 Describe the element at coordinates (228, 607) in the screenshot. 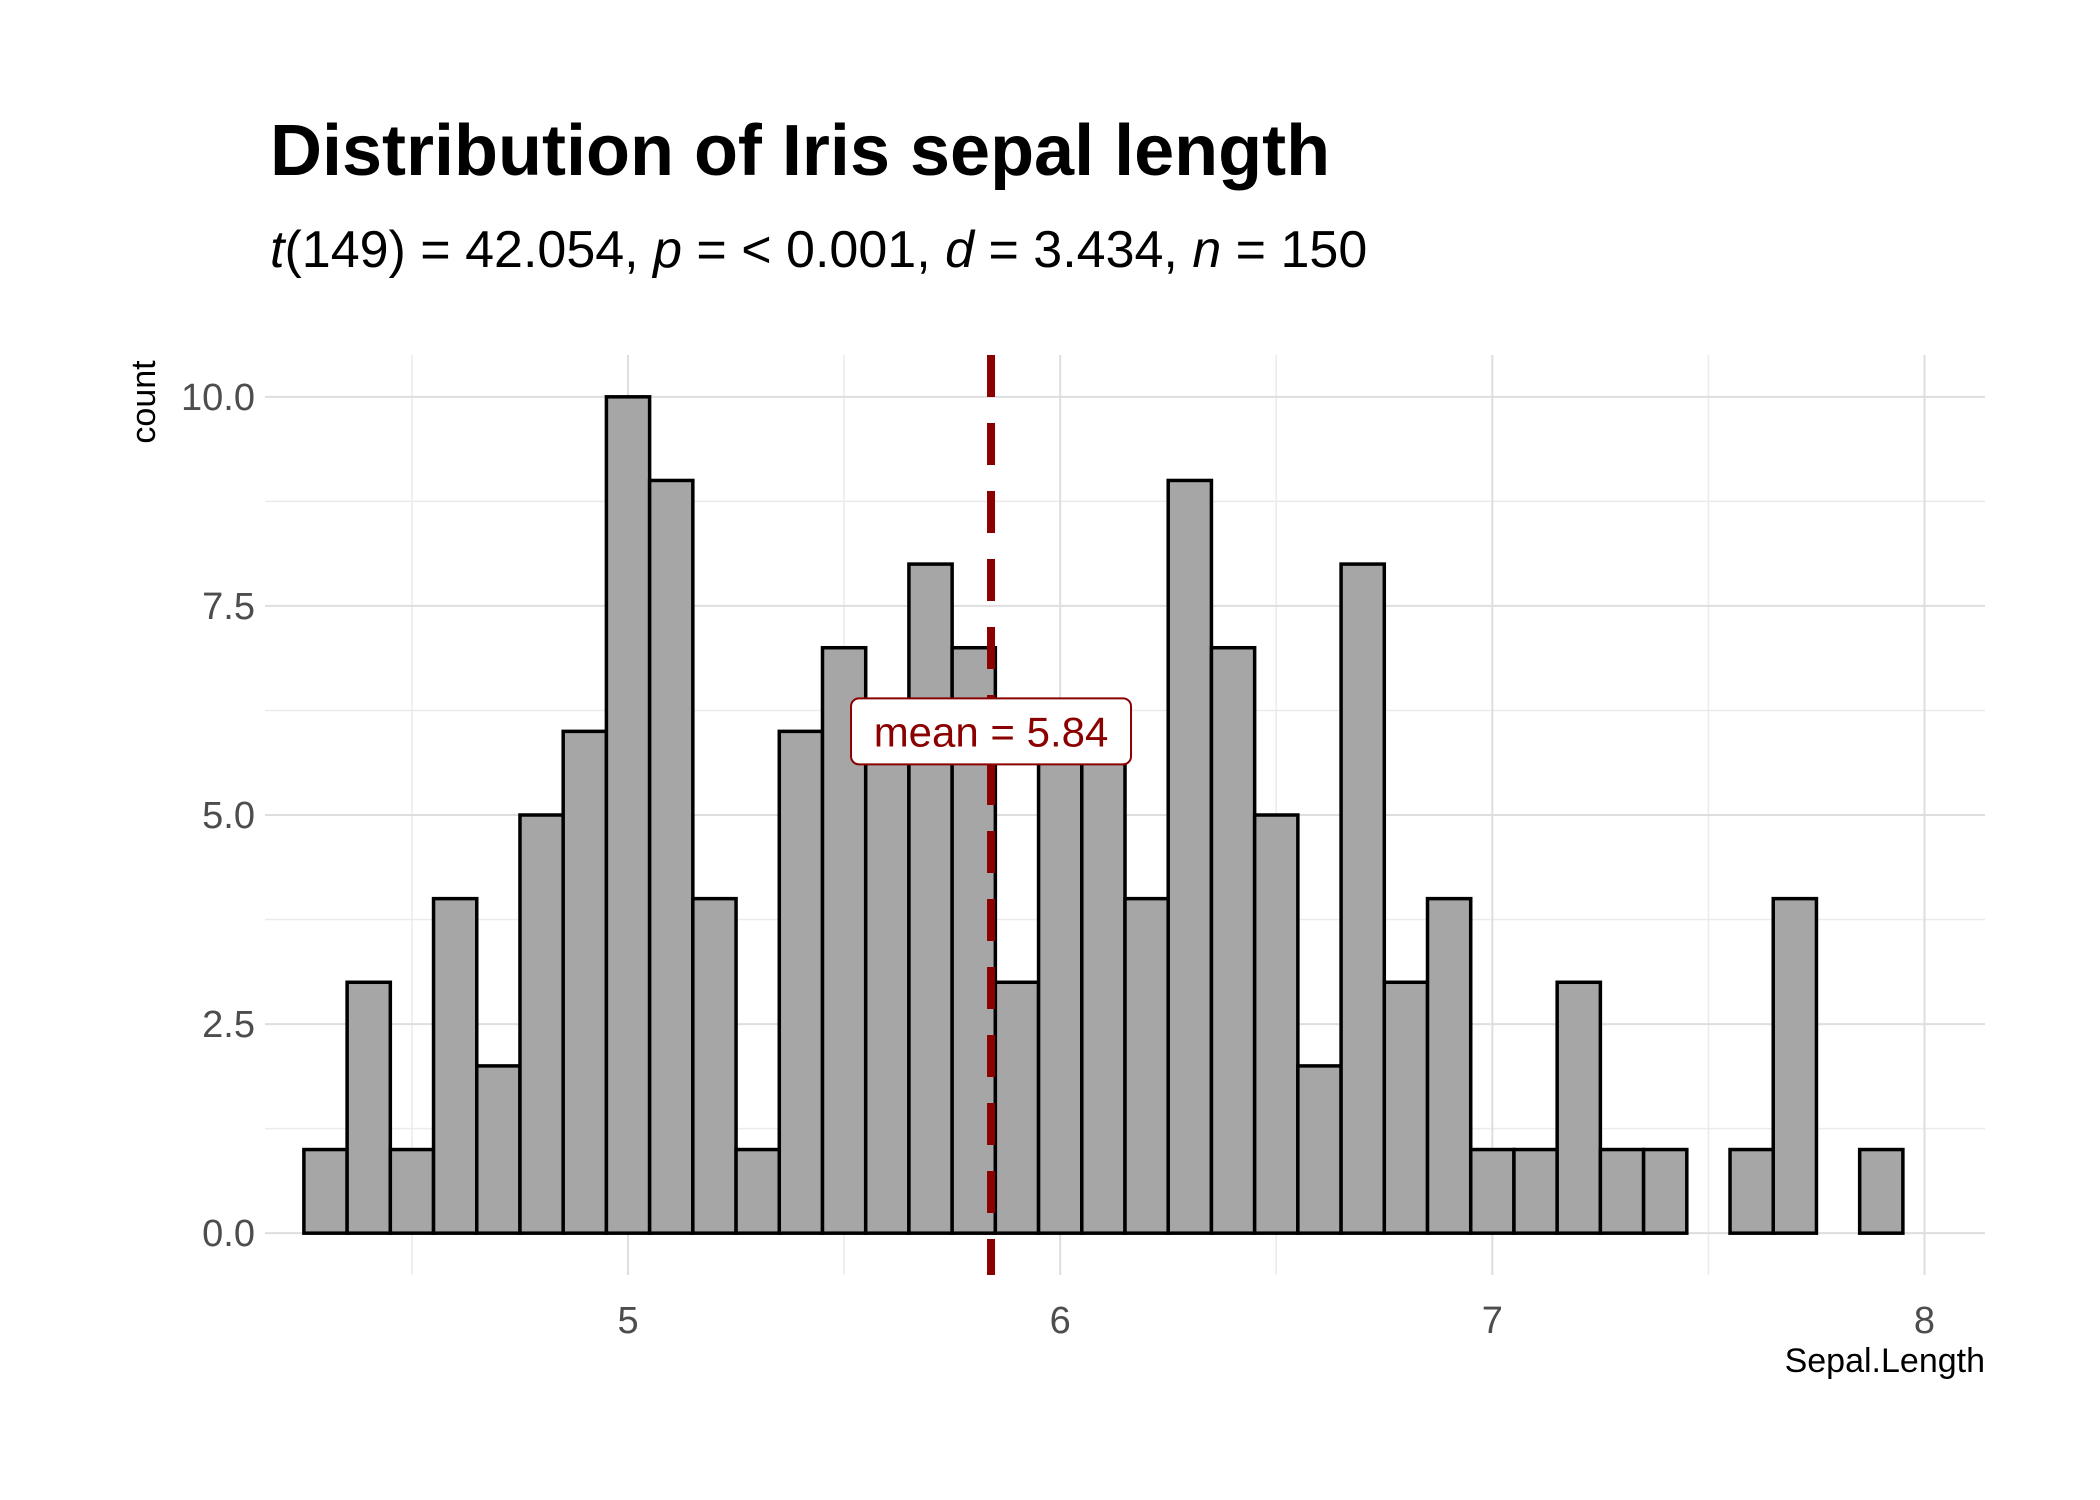

I see `y-tick-label: 7.5` at that location.